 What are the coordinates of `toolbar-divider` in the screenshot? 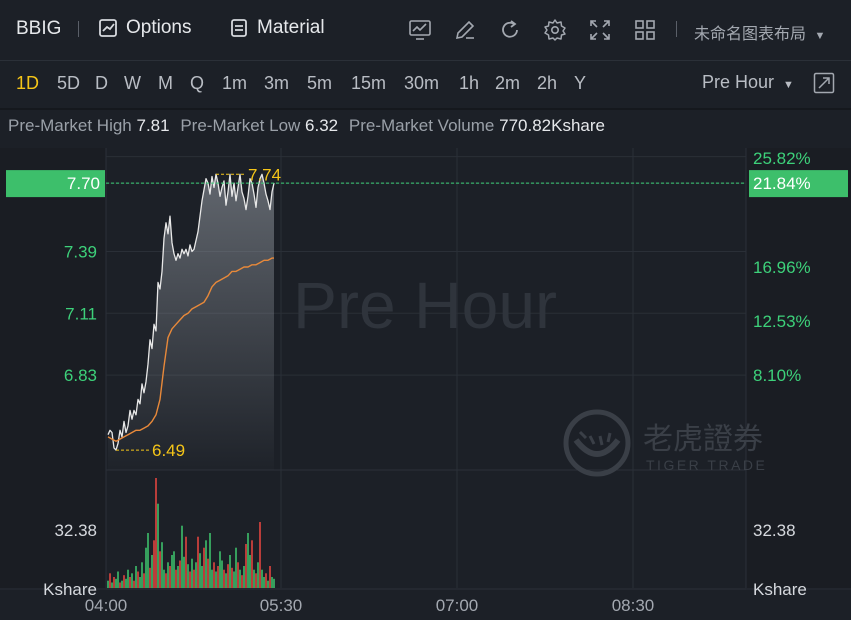 It's located at (676, 29).